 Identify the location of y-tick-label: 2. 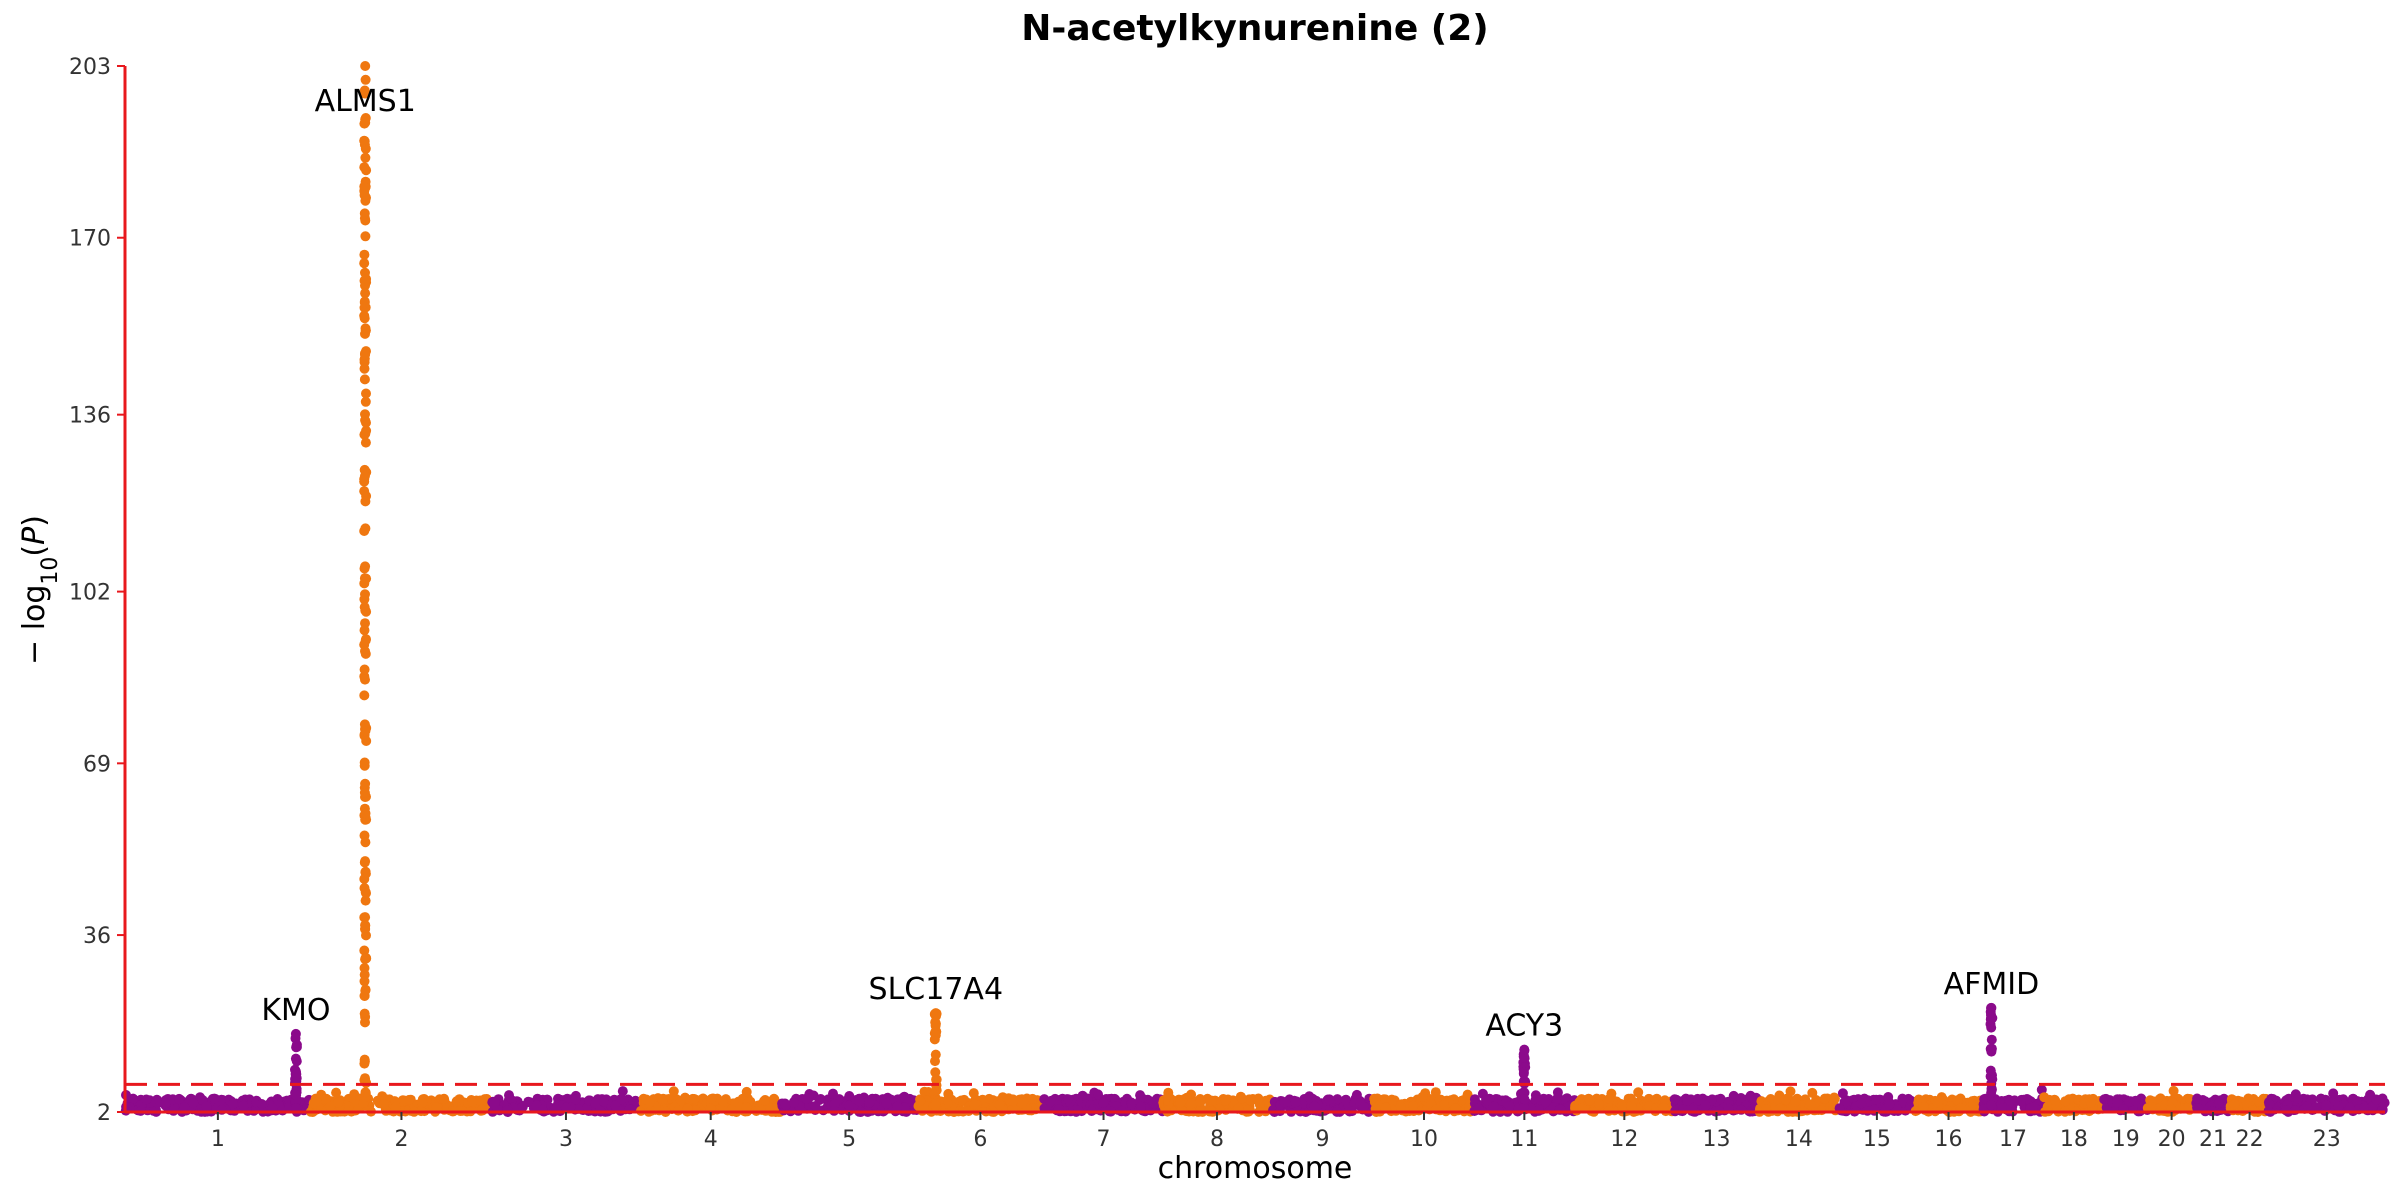
(104, 1113).